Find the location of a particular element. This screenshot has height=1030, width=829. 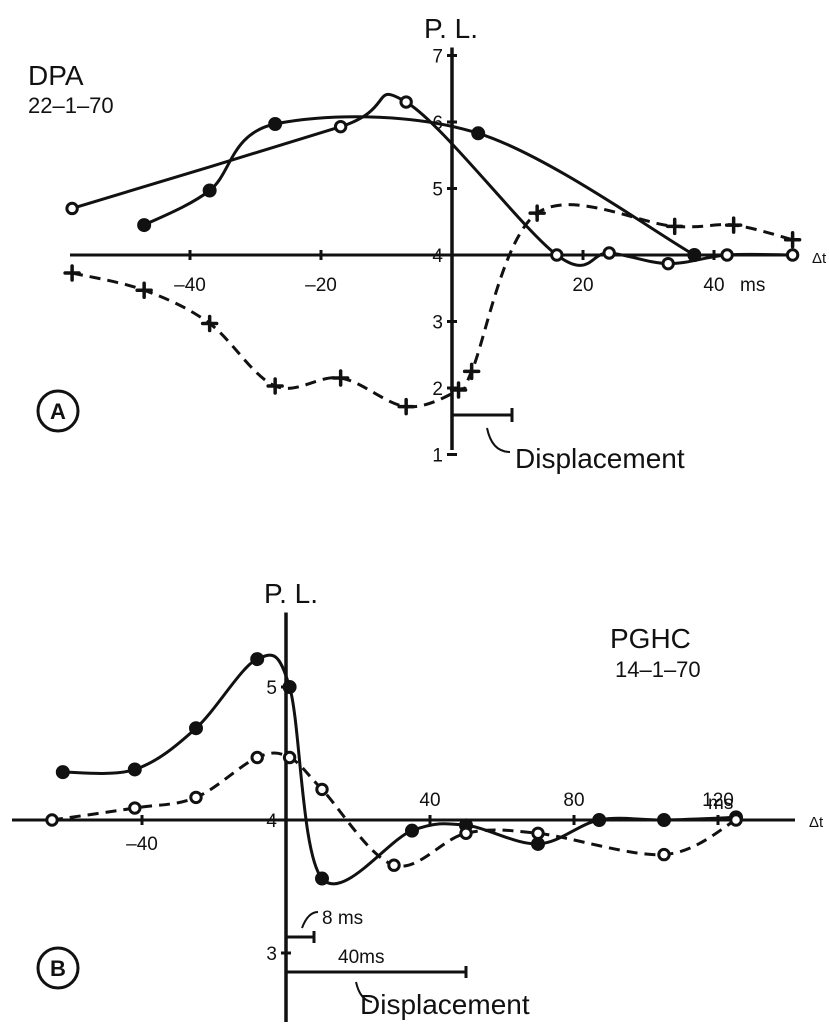

panel-b-y-tick-label: 5 is located at coordinates (271, 688).